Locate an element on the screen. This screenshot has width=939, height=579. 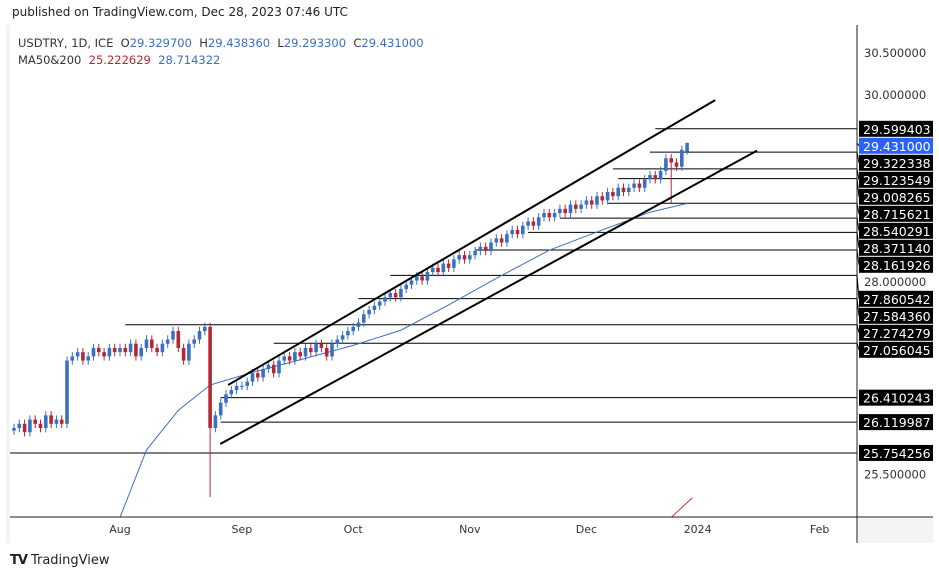
ma-label: MA50&200 is located at coordinates (50, 60).